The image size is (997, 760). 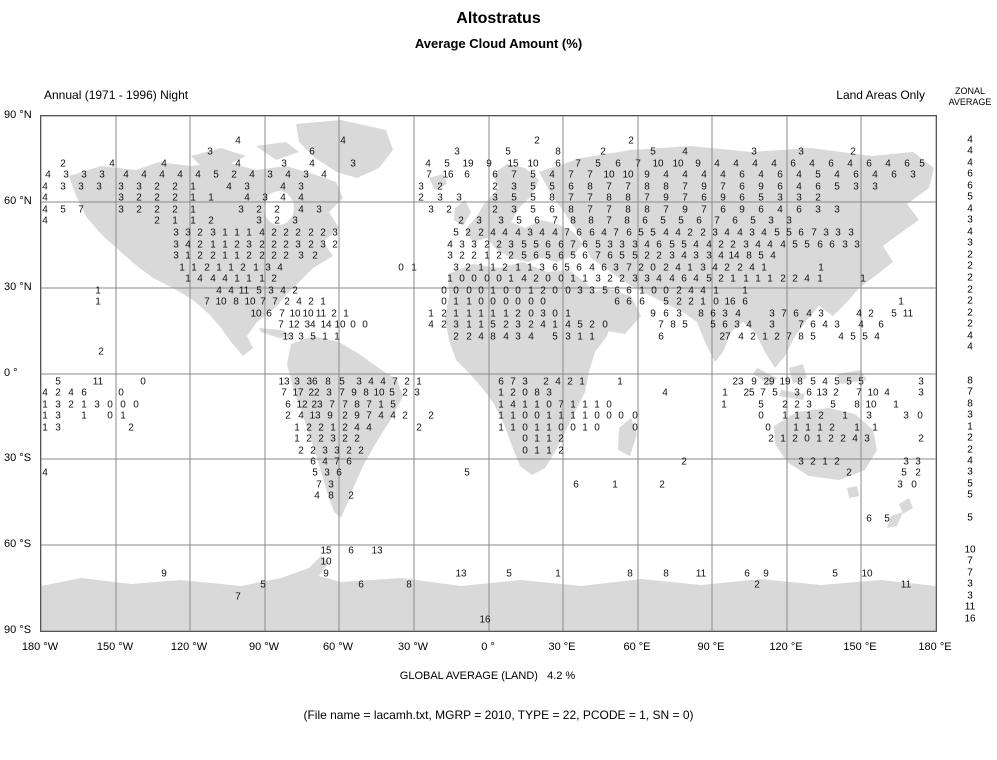 I want to click on y-tick-label: 90 °S, so click(x=18, y=630).